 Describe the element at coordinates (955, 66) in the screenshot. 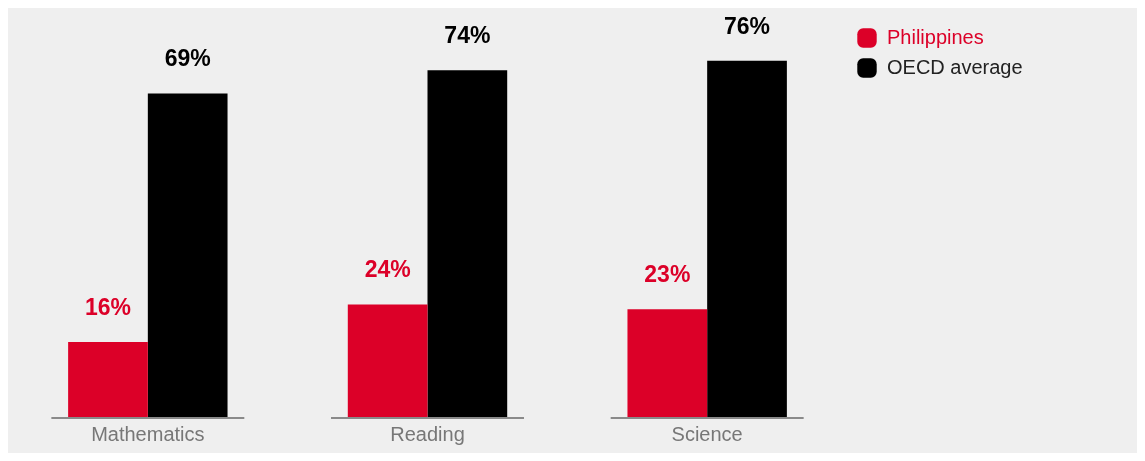

I see `legend-label: OECD average` at that location.